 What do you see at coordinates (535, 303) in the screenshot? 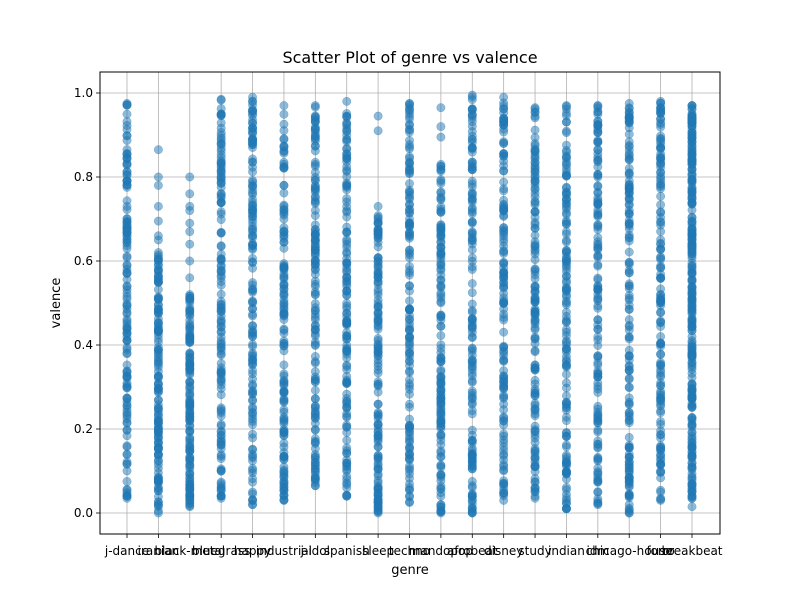
I see `series-study` at bounding box center [535, 303].